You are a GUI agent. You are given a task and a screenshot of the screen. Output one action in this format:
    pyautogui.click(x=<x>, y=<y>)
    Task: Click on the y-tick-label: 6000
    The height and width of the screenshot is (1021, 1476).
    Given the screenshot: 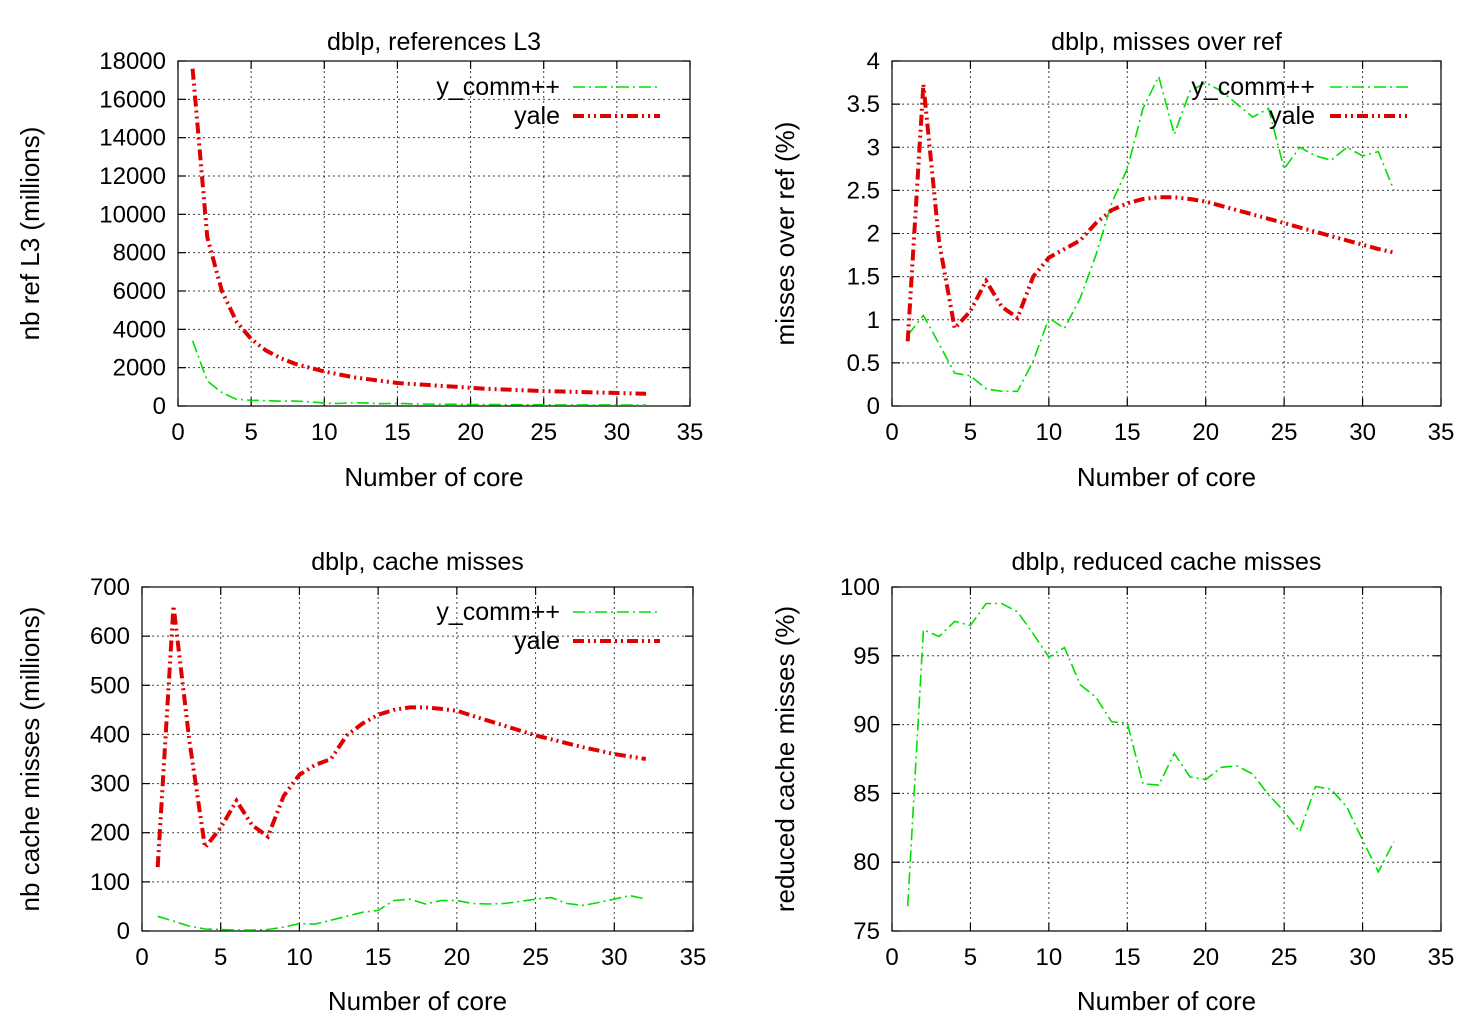 What is the action you would take?
    pyautogui.click(x=139, y=291)
    